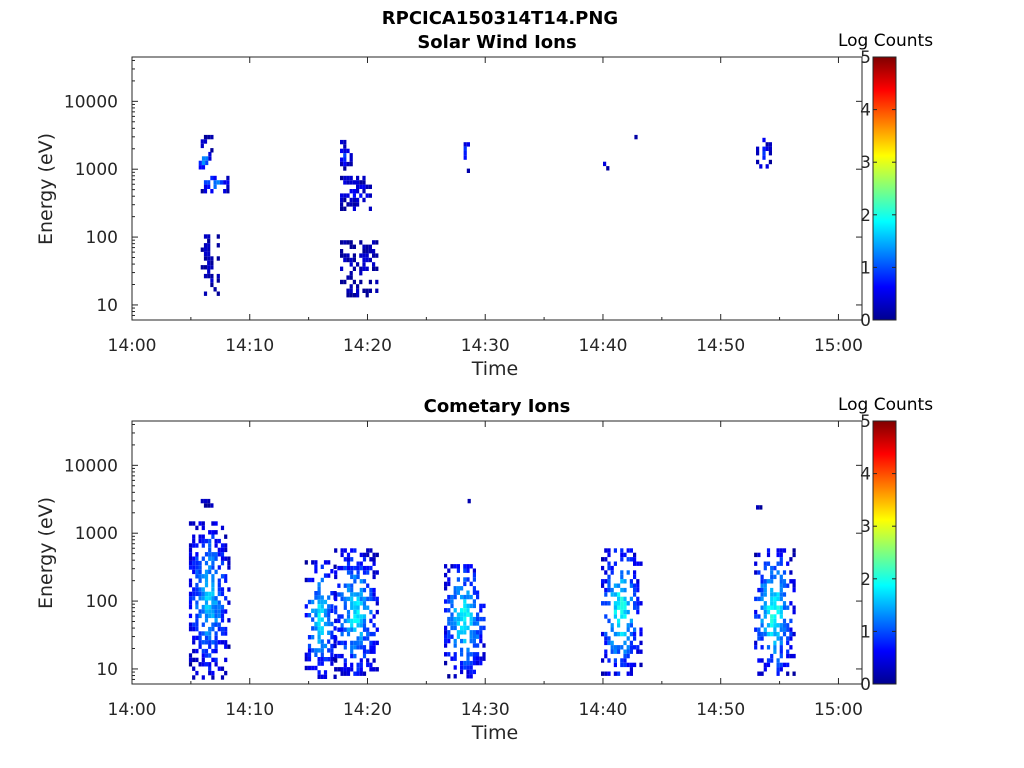 The width and height of the screenshot is (1024, 768). Describe the element at coordinates (865, 268) in the screenshot. I see `colorbar-tick-label: 1` at that location.